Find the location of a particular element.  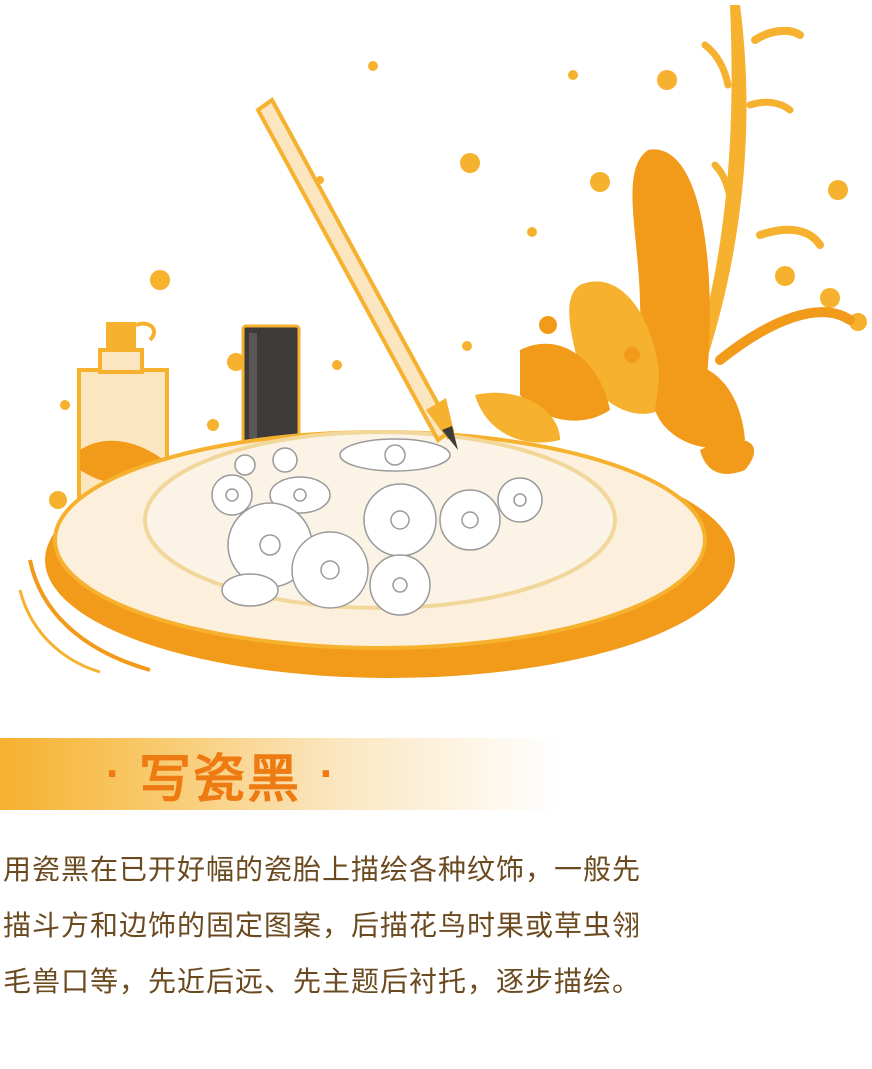

description-line: 毛兽口等，先近后远、先主题后衬托，逐步描绘。 is located at coordinates (322, 981).